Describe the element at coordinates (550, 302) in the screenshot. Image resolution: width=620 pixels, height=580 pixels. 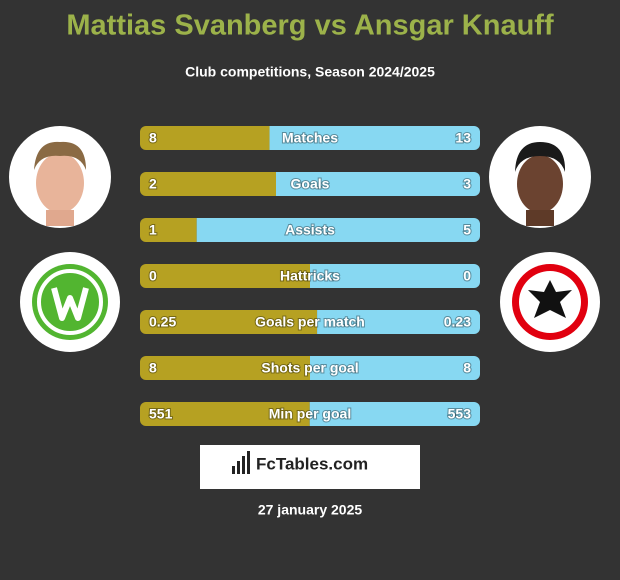
I see `club-right-logo` at that location.